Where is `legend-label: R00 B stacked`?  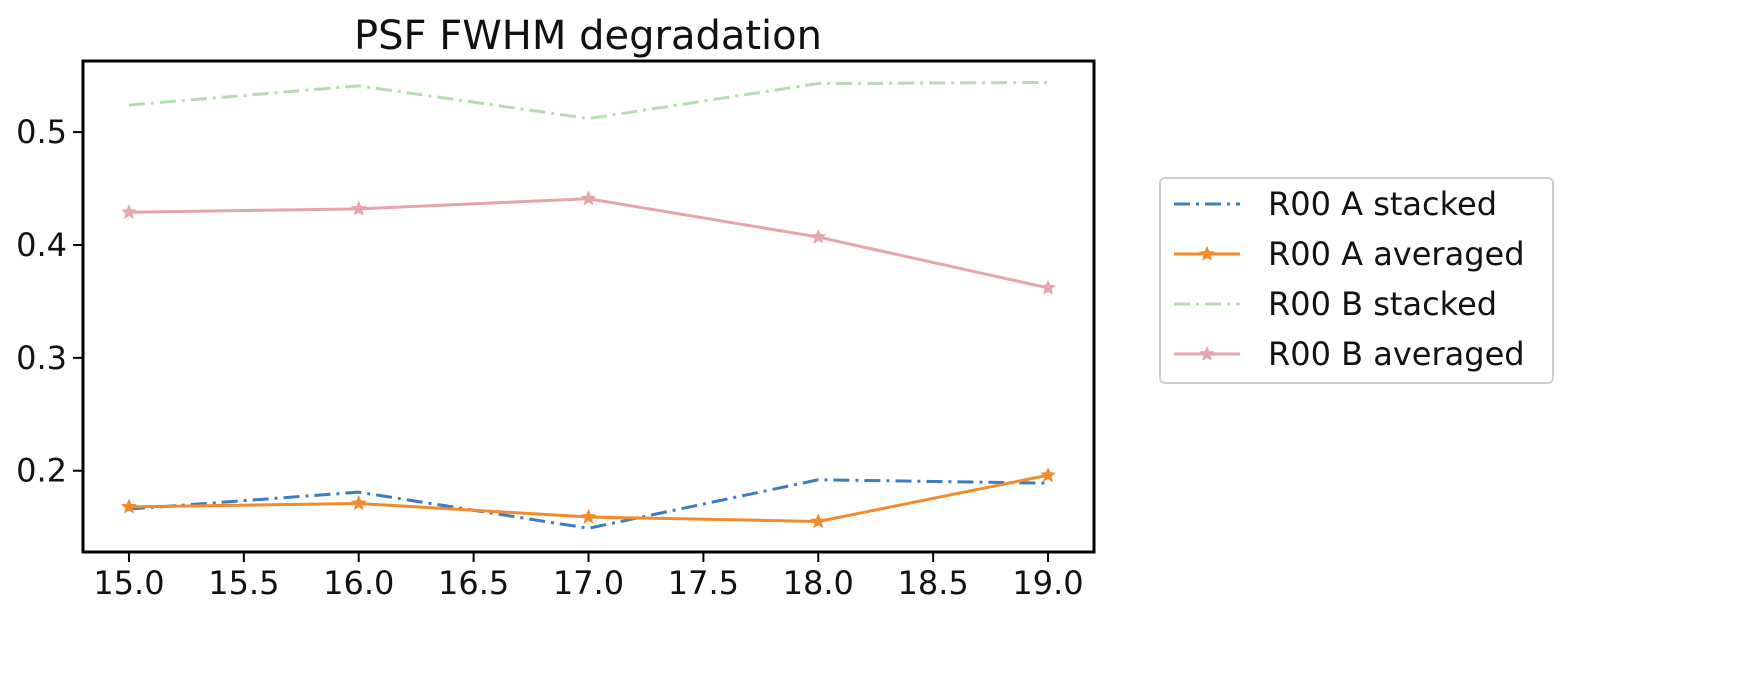
legend-label: R00 B stacked is located at coordinates (1382, 304).